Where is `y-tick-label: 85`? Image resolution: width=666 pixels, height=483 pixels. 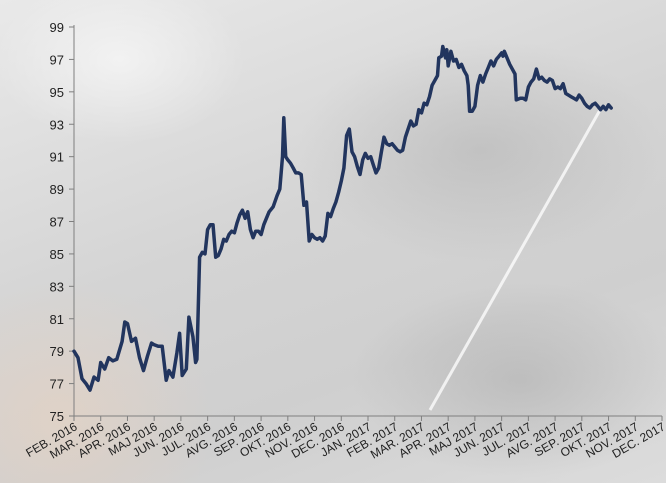
y-tick-label: 85 is located at coordinates (57, 254).